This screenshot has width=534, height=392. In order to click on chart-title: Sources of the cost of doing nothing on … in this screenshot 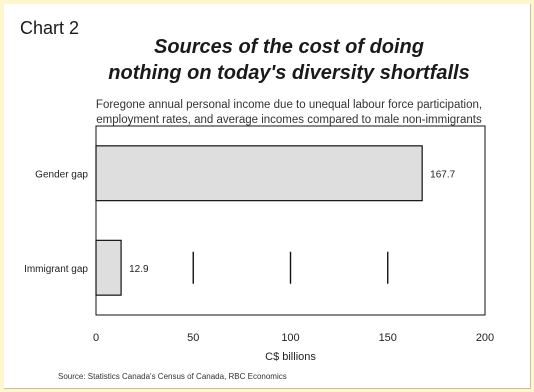, I will do `click(289, 60)`.